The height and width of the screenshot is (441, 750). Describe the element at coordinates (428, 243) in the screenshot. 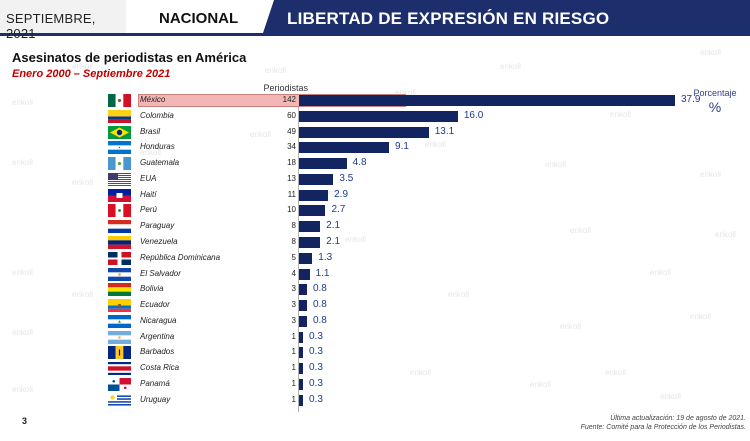

I see `bar-row: Venezuela 8 2.1` at that location.